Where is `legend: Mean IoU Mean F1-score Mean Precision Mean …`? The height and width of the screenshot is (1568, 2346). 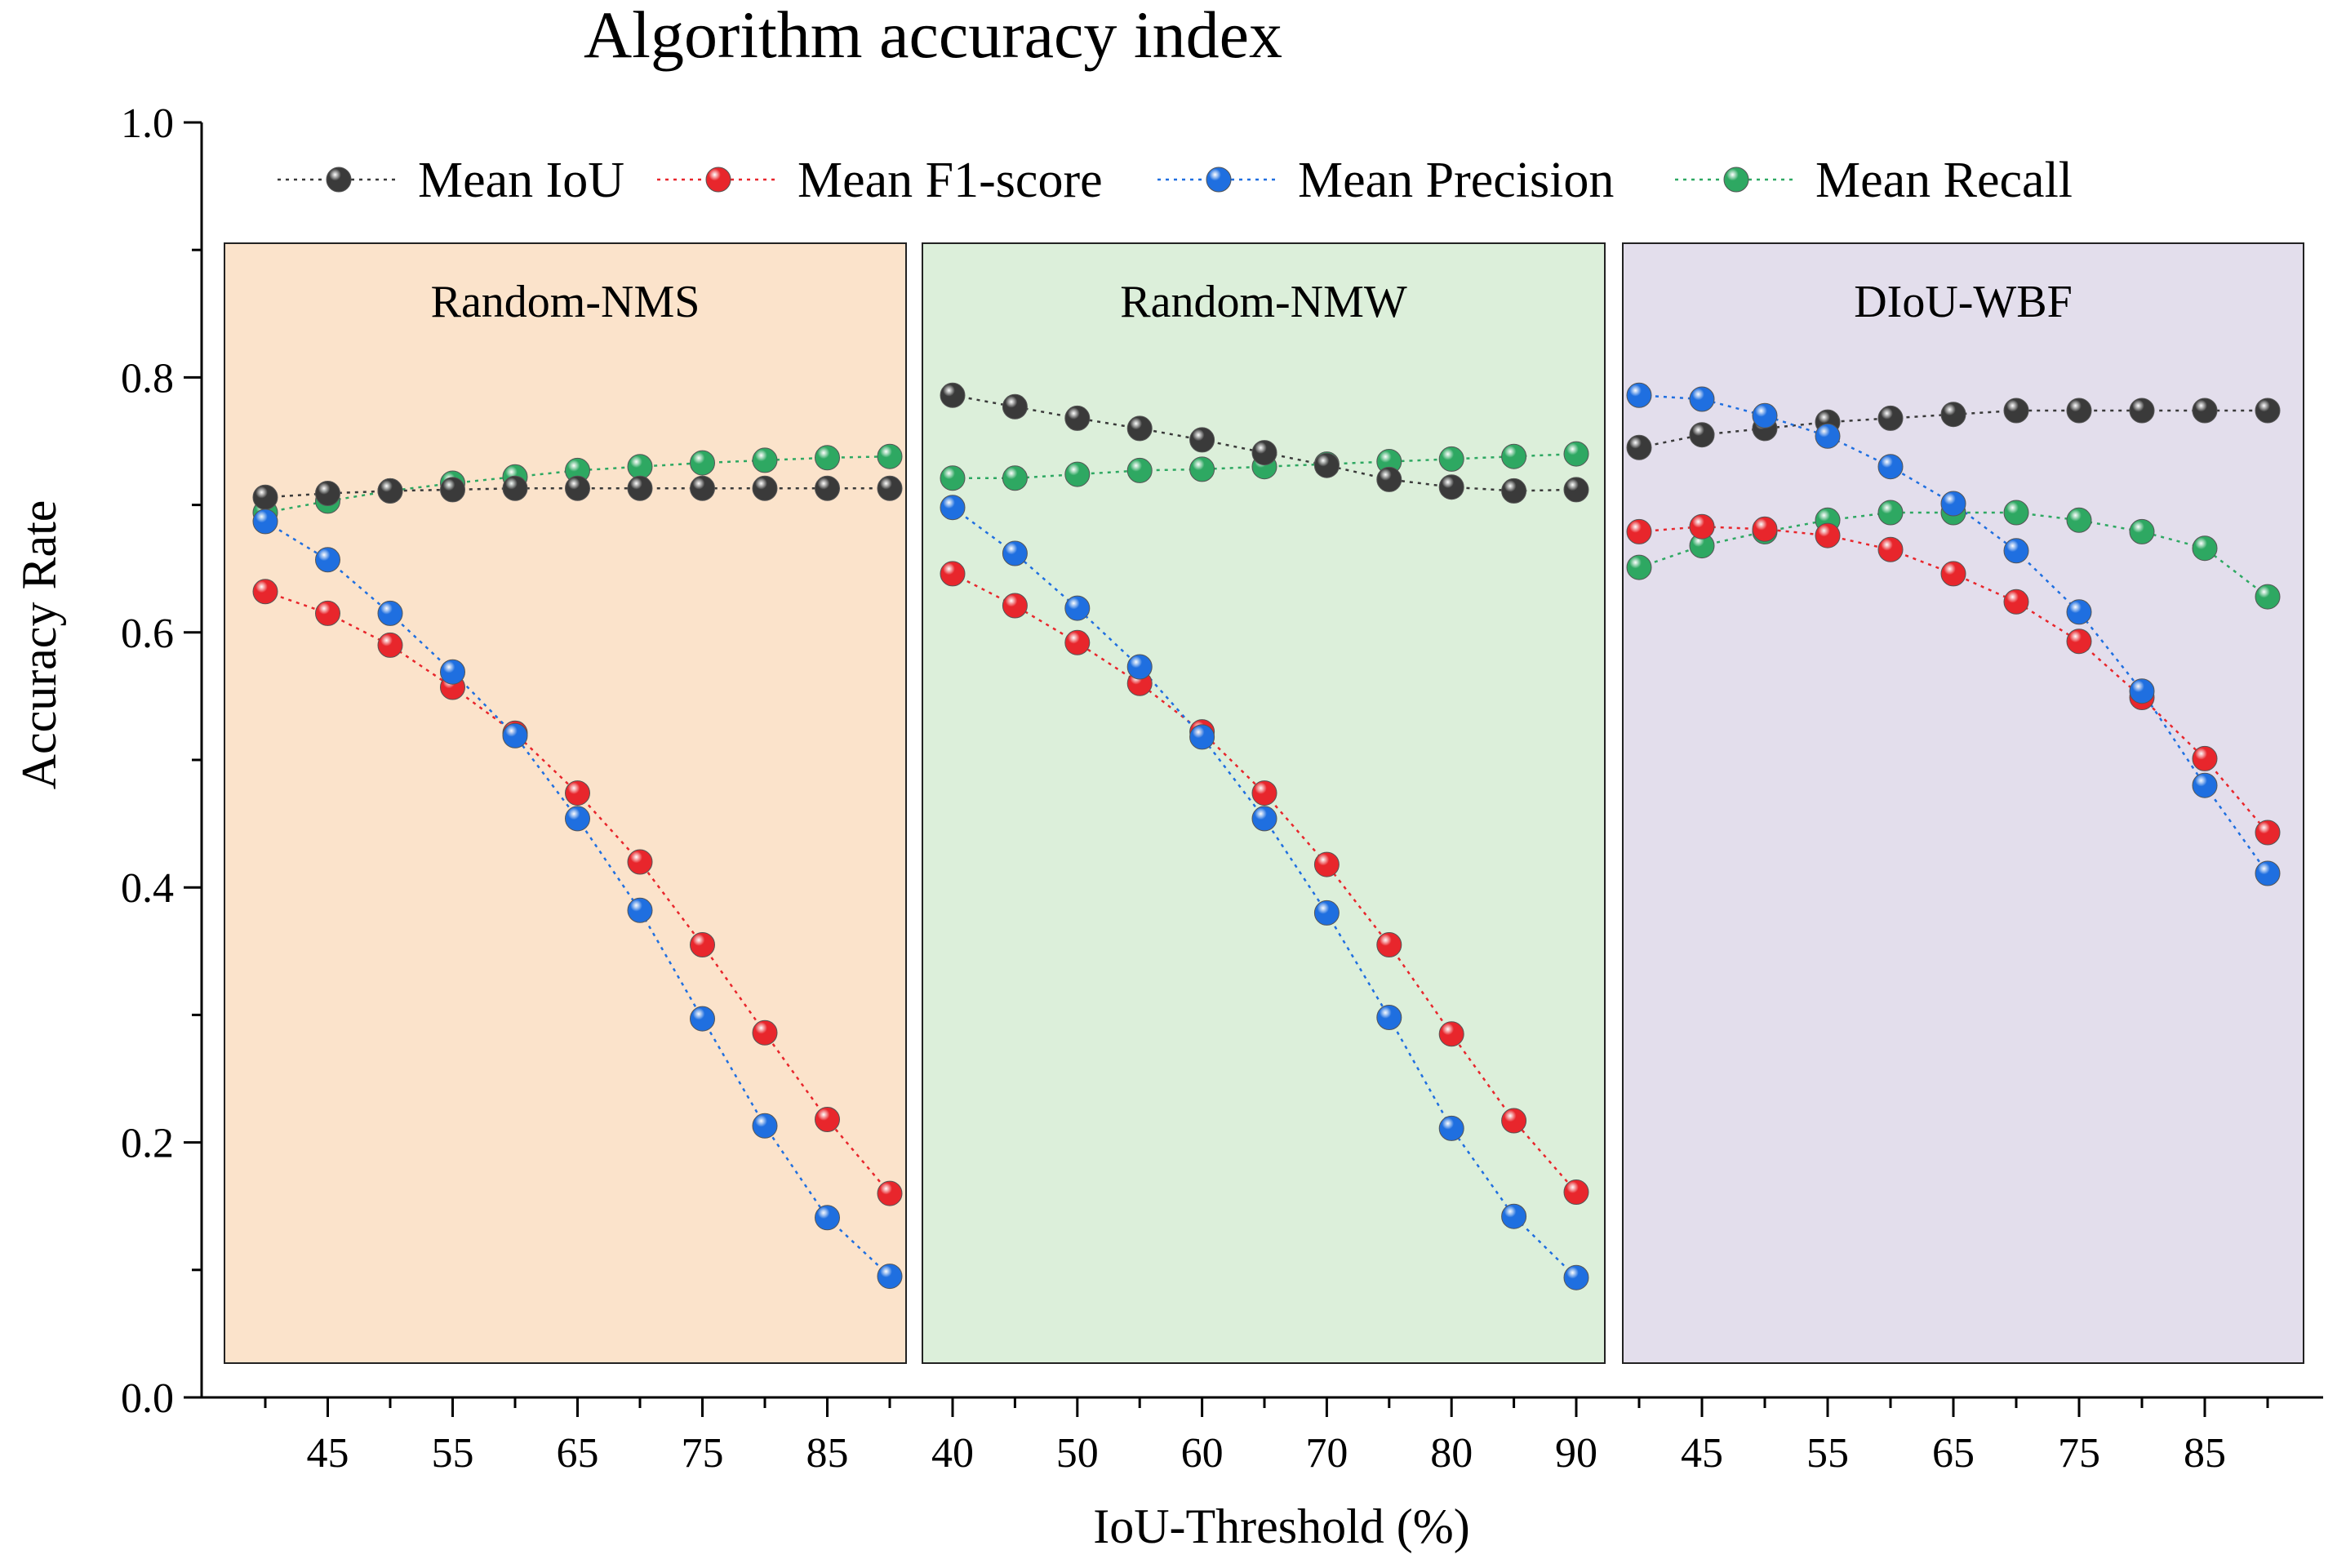 legend: Mean IoU Mean F1-score Mean Precision Mean … is located at coordinates (1175, 181).